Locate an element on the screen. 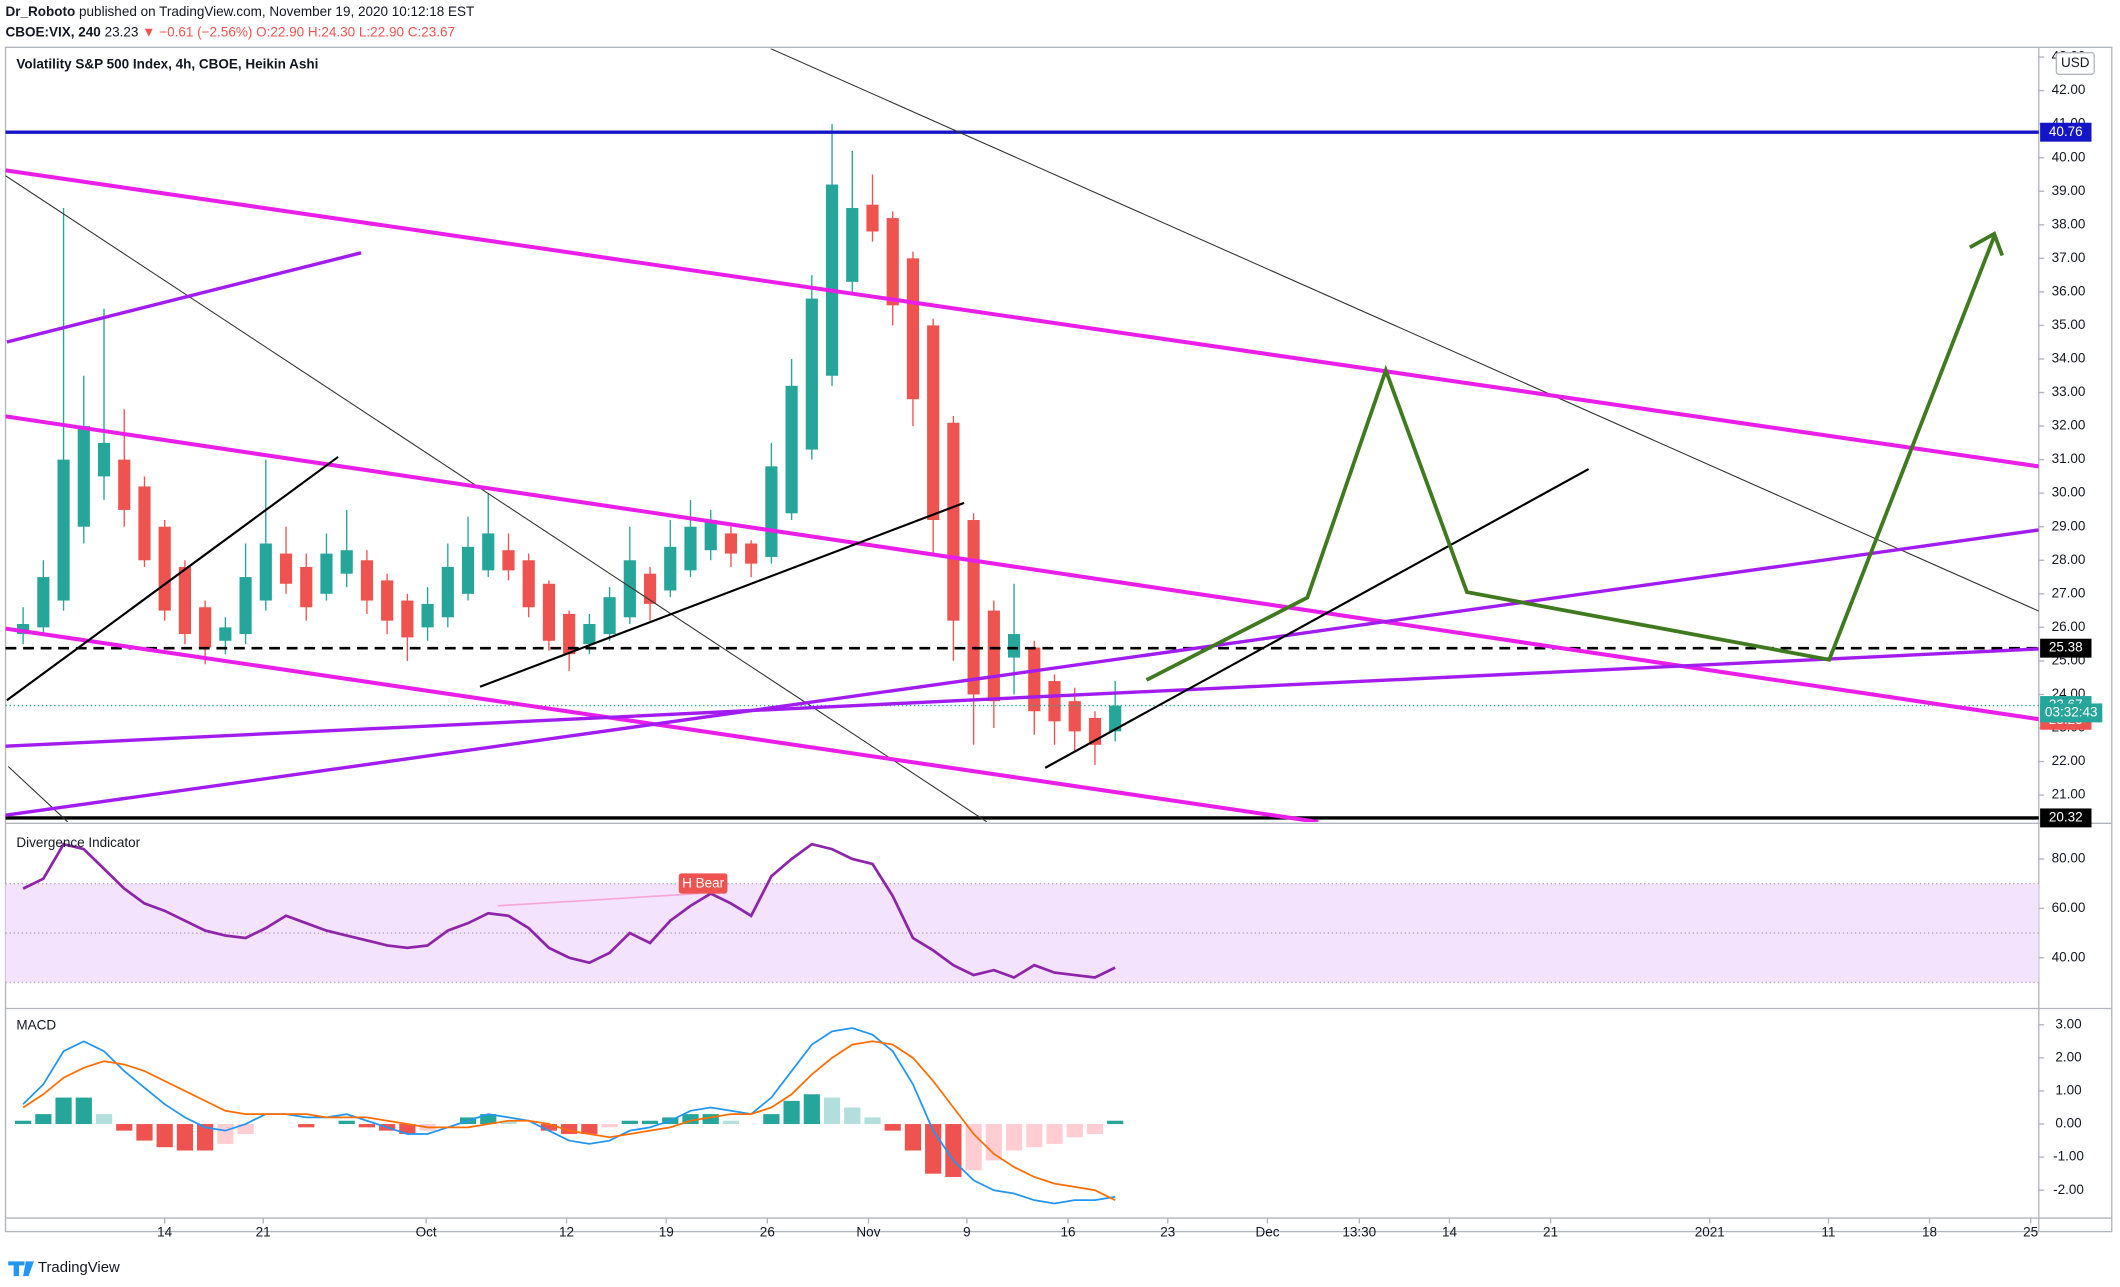  y-tick-label: 31.00 is located at coordinates (2069, 458).